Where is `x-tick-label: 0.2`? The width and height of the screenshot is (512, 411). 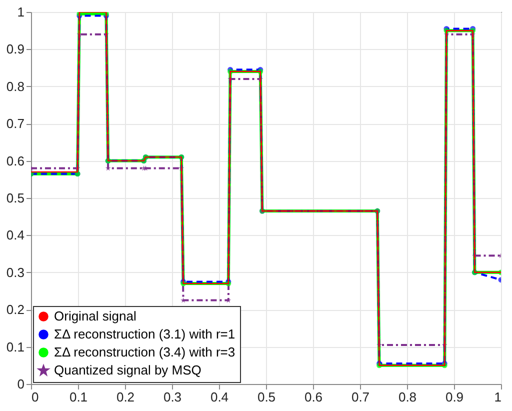 x-tick-label: 0.2 is located at coordinates (125, 397).